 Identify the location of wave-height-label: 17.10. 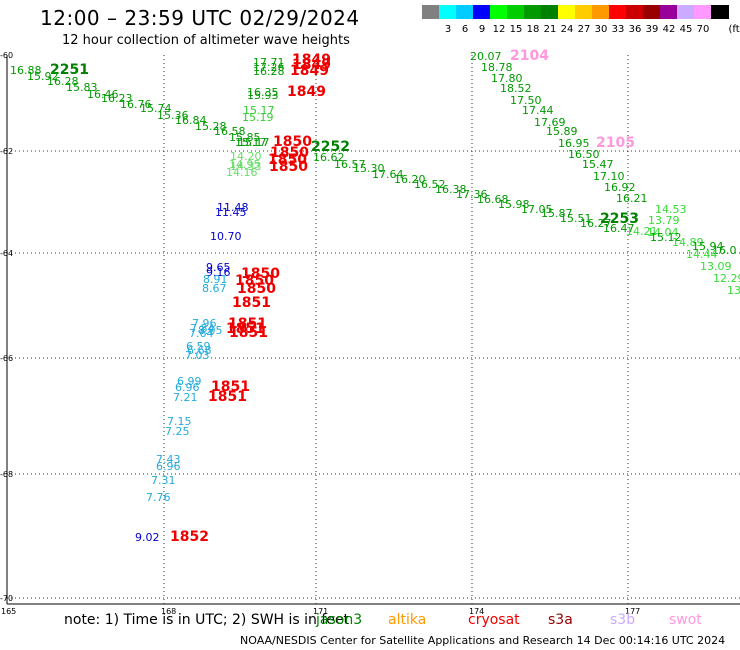
(609, 176).